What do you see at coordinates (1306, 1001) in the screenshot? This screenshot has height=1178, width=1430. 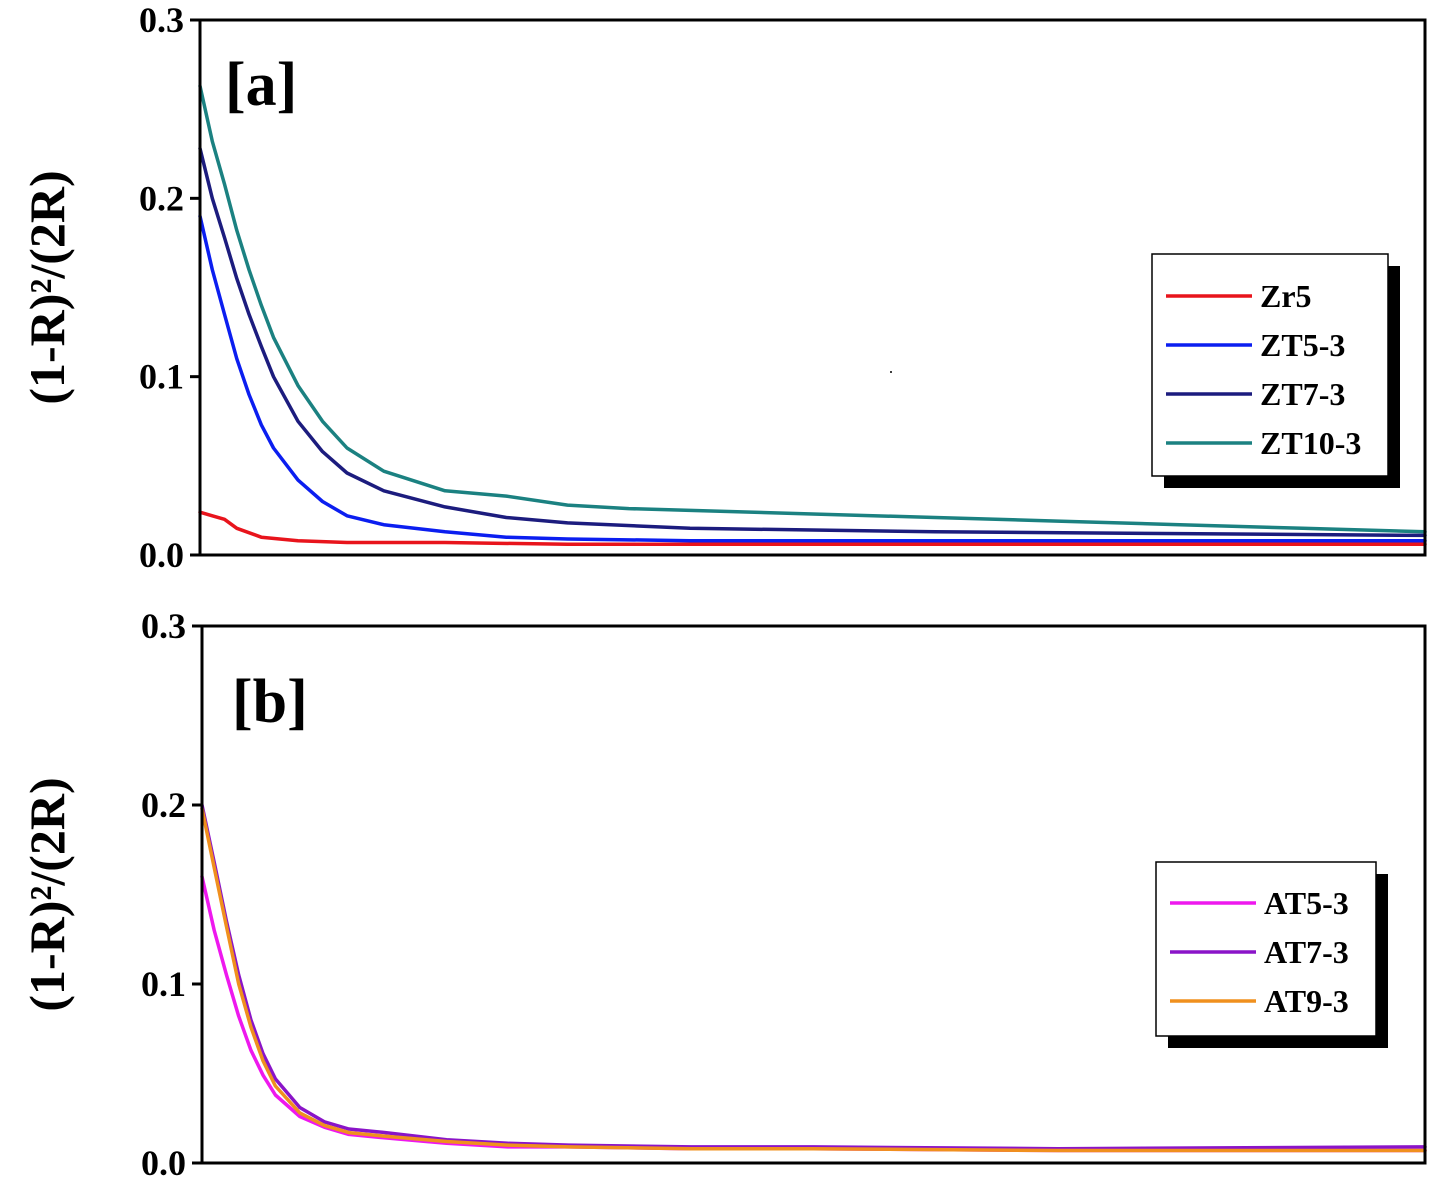 I see `legend-label: AT9-3` at bounding box center [1306, 1001].